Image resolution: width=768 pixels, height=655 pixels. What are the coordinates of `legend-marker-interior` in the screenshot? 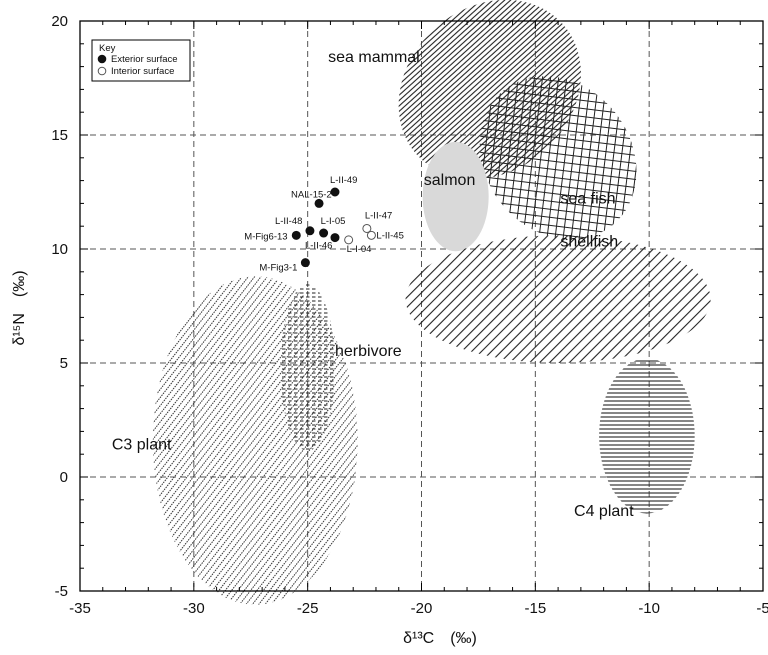 It's located at (102, 71).